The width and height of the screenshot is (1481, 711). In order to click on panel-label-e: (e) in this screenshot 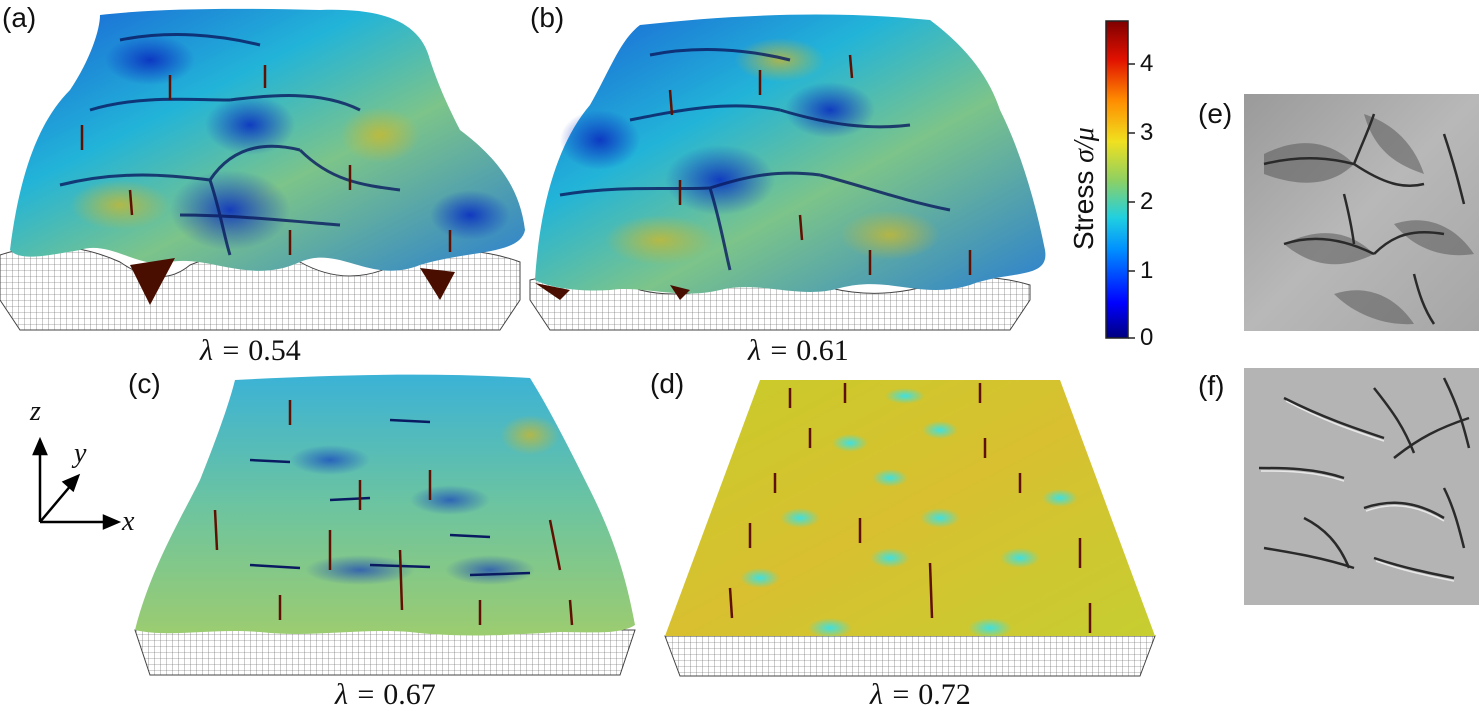, I will do `click(1215, 113)`.